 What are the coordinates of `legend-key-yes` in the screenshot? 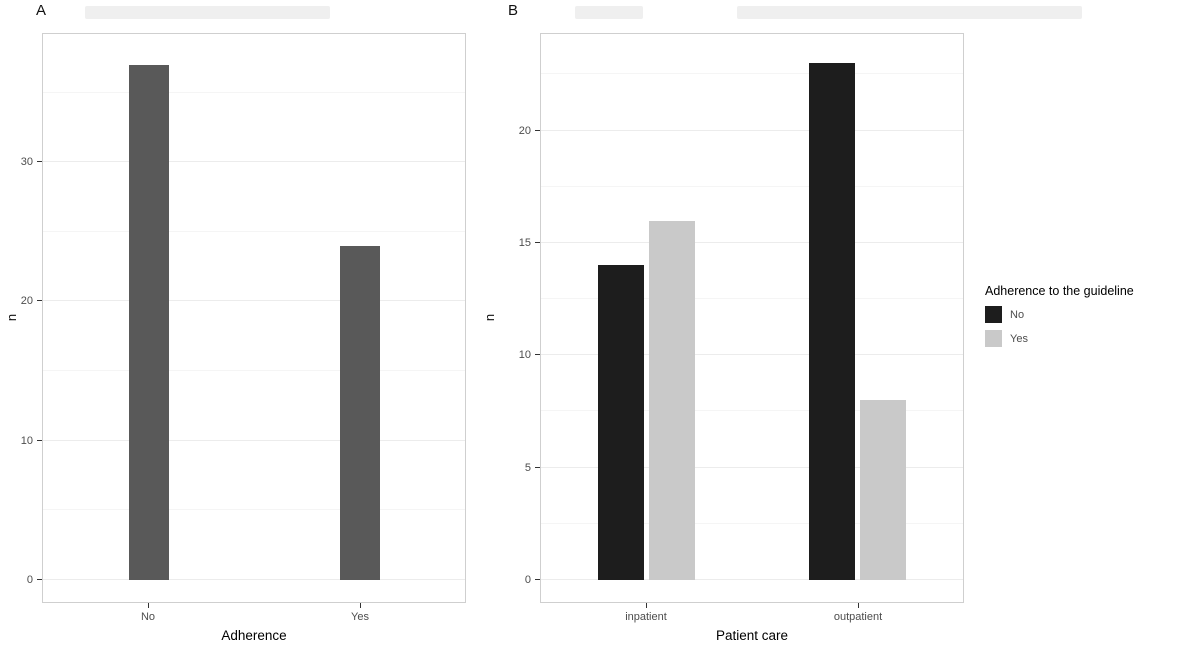 It's located at (993, 338).